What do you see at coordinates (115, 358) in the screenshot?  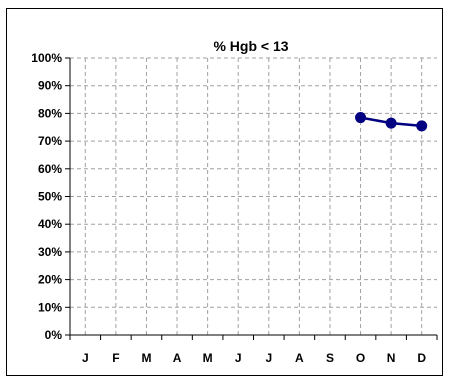 I see `x-tick-label: F` at bounding box center [115, 358].